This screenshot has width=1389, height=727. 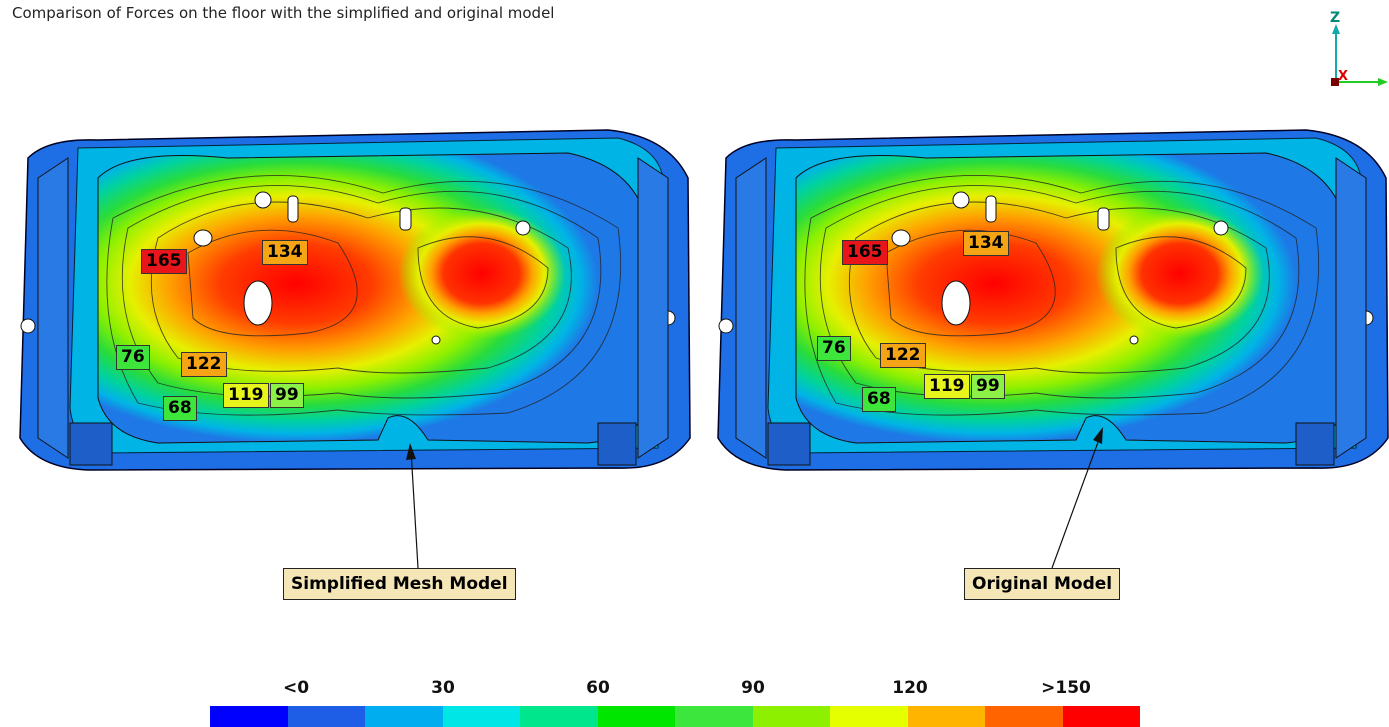 I want to click on x-axis-label: X, so click(x=1343, y=76).